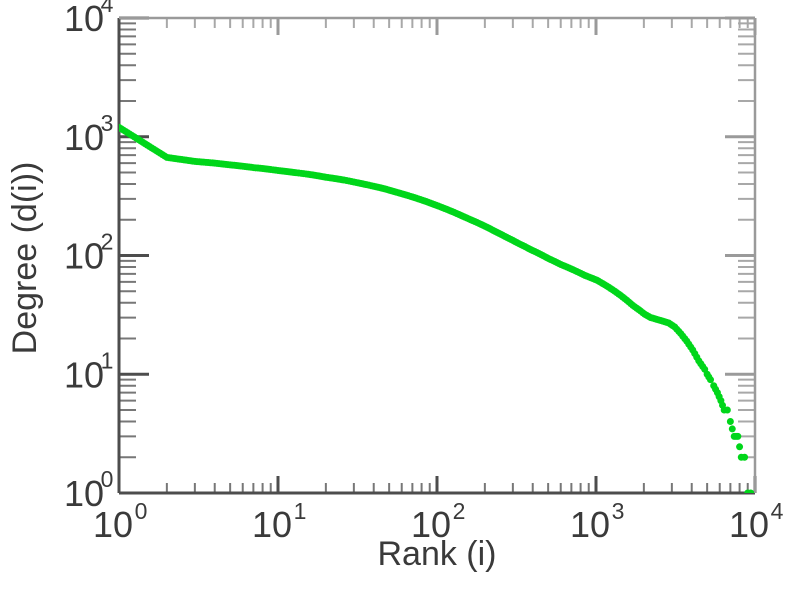 The height and width of the screenshot is (600, 786). Describe the element at coordinates (436, 554) in the screenshot. I see `x-axis-title: Rank (i)` at that location.